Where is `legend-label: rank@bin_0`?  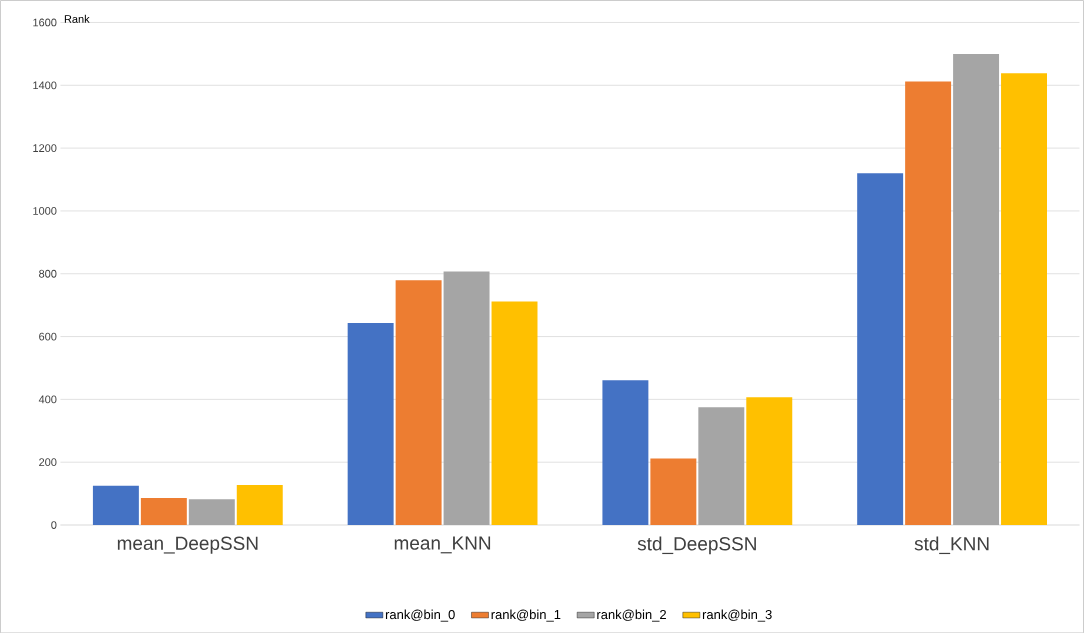
legend-label: rank@bin_0 is located at coordinates (420, 615).